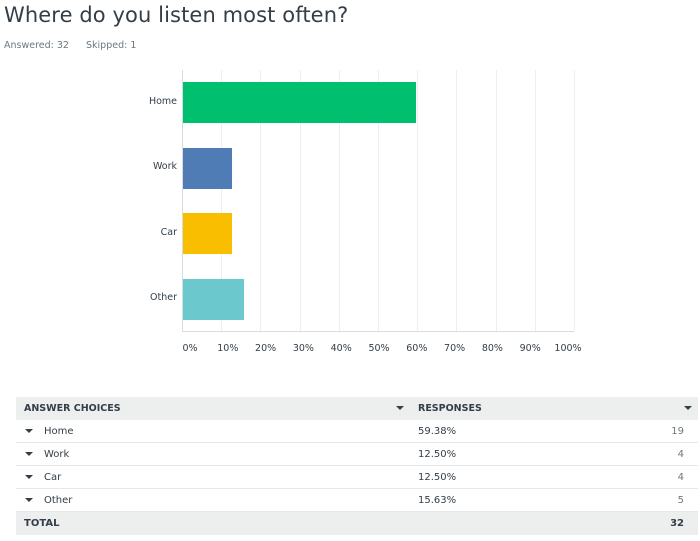  What do you see at coordinates (357, 408) in the screenshot?
I see `table-header: ANSWER CHOICES RESPONSES` at bounding box center [357, 408].